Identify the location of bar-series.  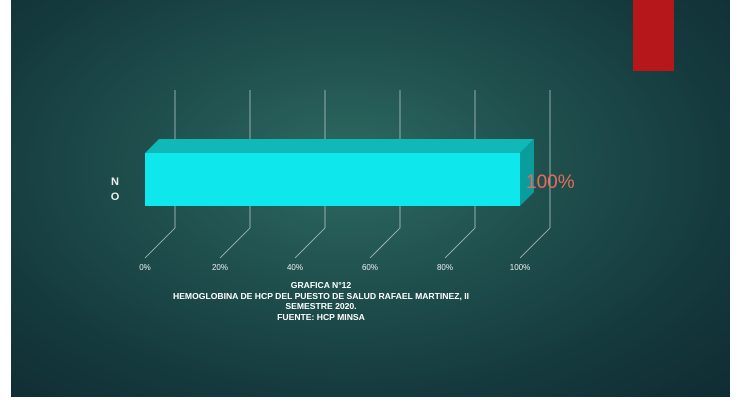
(339, 172).